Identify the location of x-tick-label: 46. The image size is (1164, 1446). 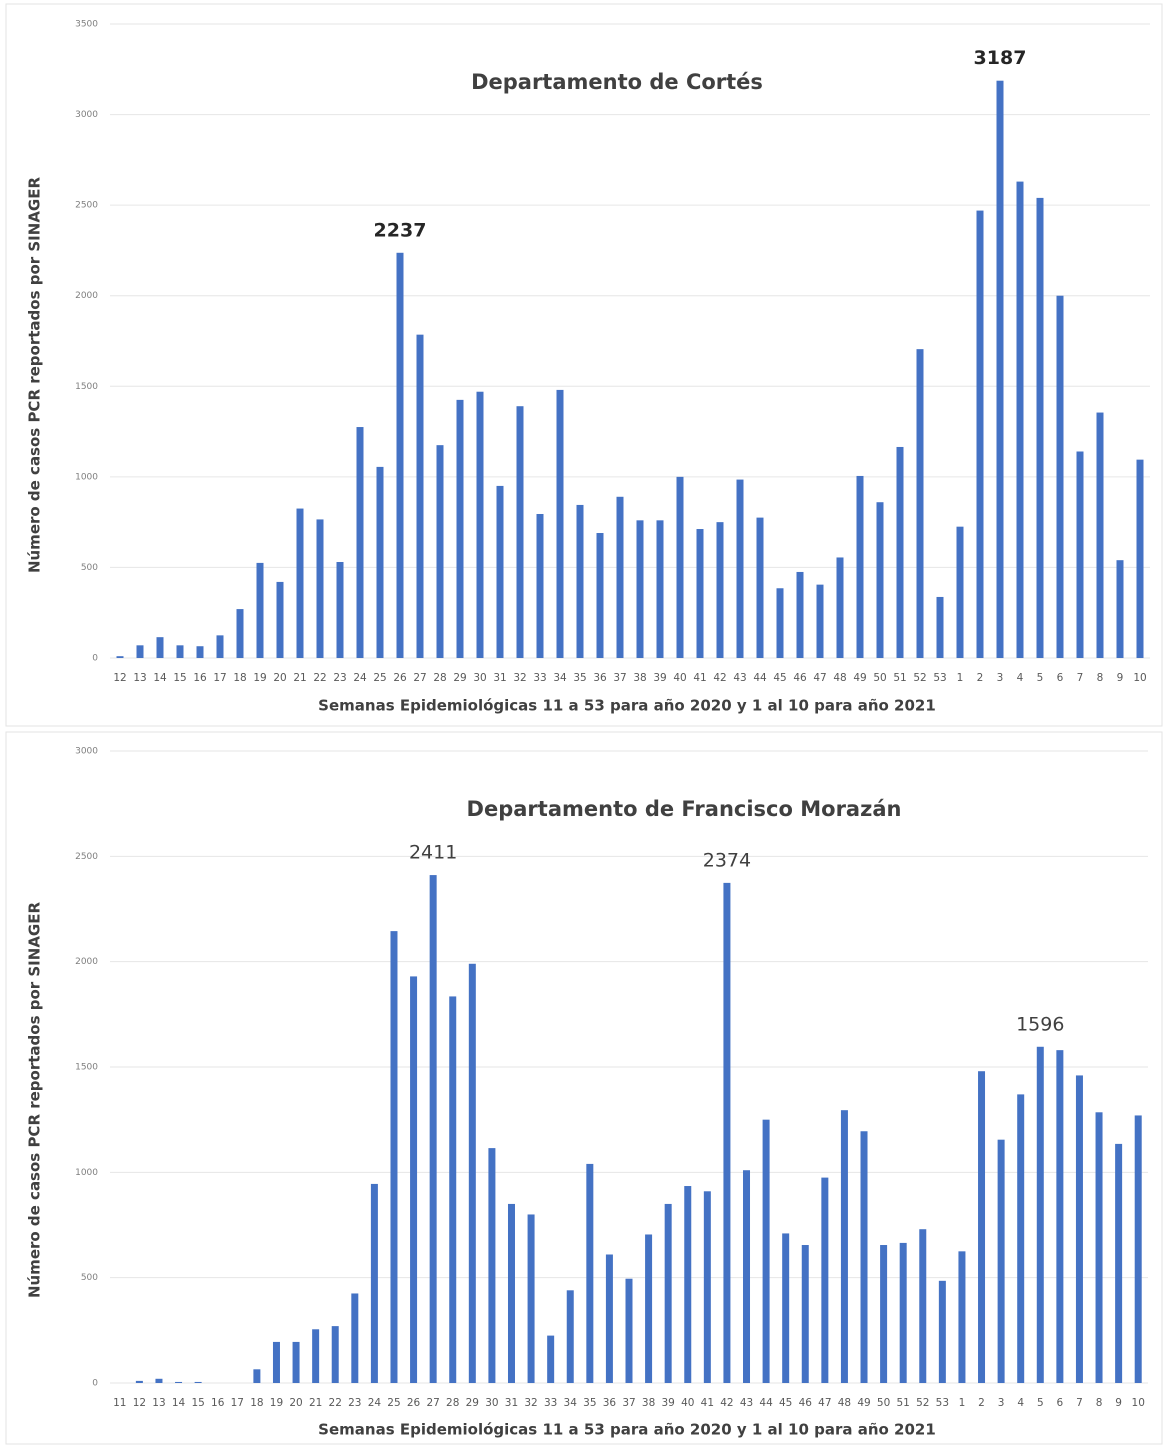
(806, 1403).